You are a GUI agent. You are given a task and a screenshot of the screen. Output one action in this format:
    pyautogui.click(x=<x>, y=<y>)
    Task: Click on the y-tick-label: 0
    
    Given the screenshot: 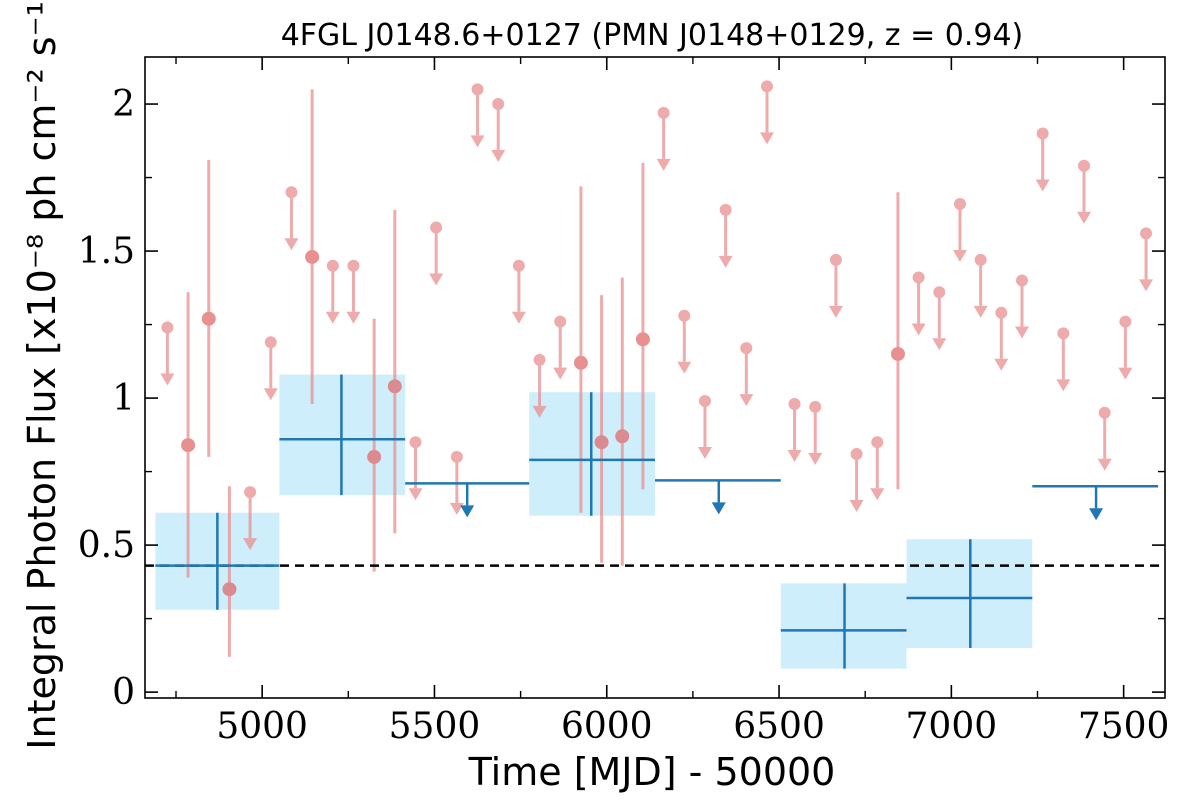 What is the action you would take?
    pyautogui.click(x=123, y=692)
    